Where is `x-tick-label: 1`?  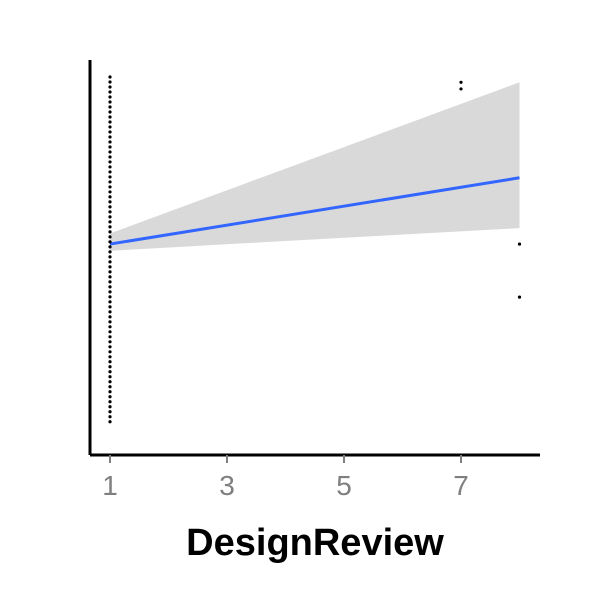
x-tick-label: 1 is located at coordinates (110, 485).